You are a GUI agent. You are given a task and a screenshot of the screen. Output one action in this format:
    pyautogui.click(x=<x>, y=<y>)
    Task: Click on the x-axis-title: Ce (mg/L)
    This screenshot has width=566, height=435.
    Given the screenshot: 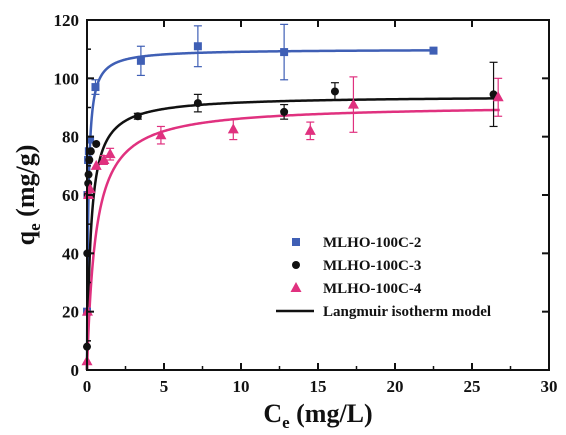 What is the action you would take?
    pyautogui.click(x=317, y=415)
    